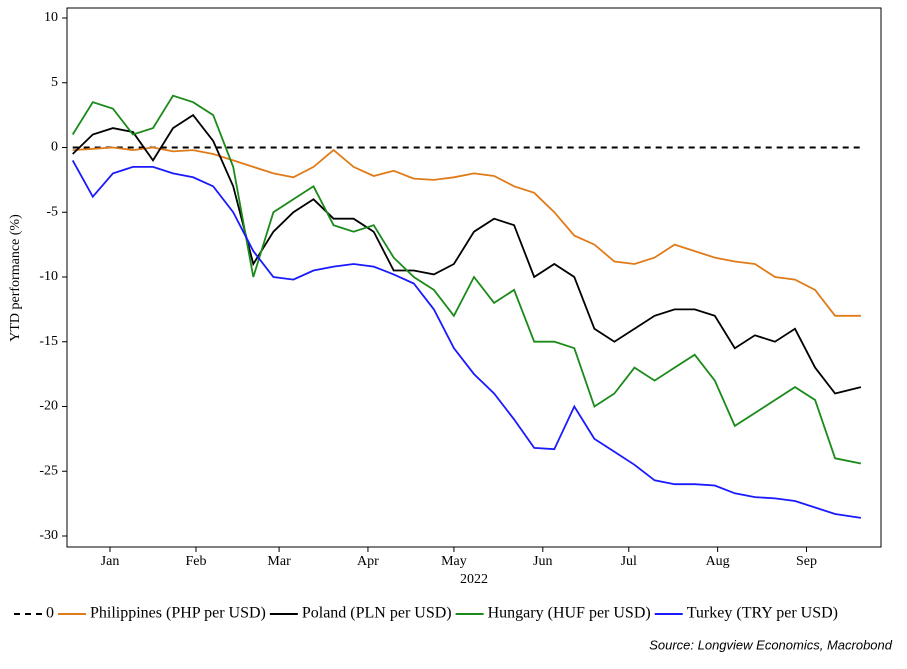  I want to click on legend-label: Philippines (PHP per USD), so click(178, 613).